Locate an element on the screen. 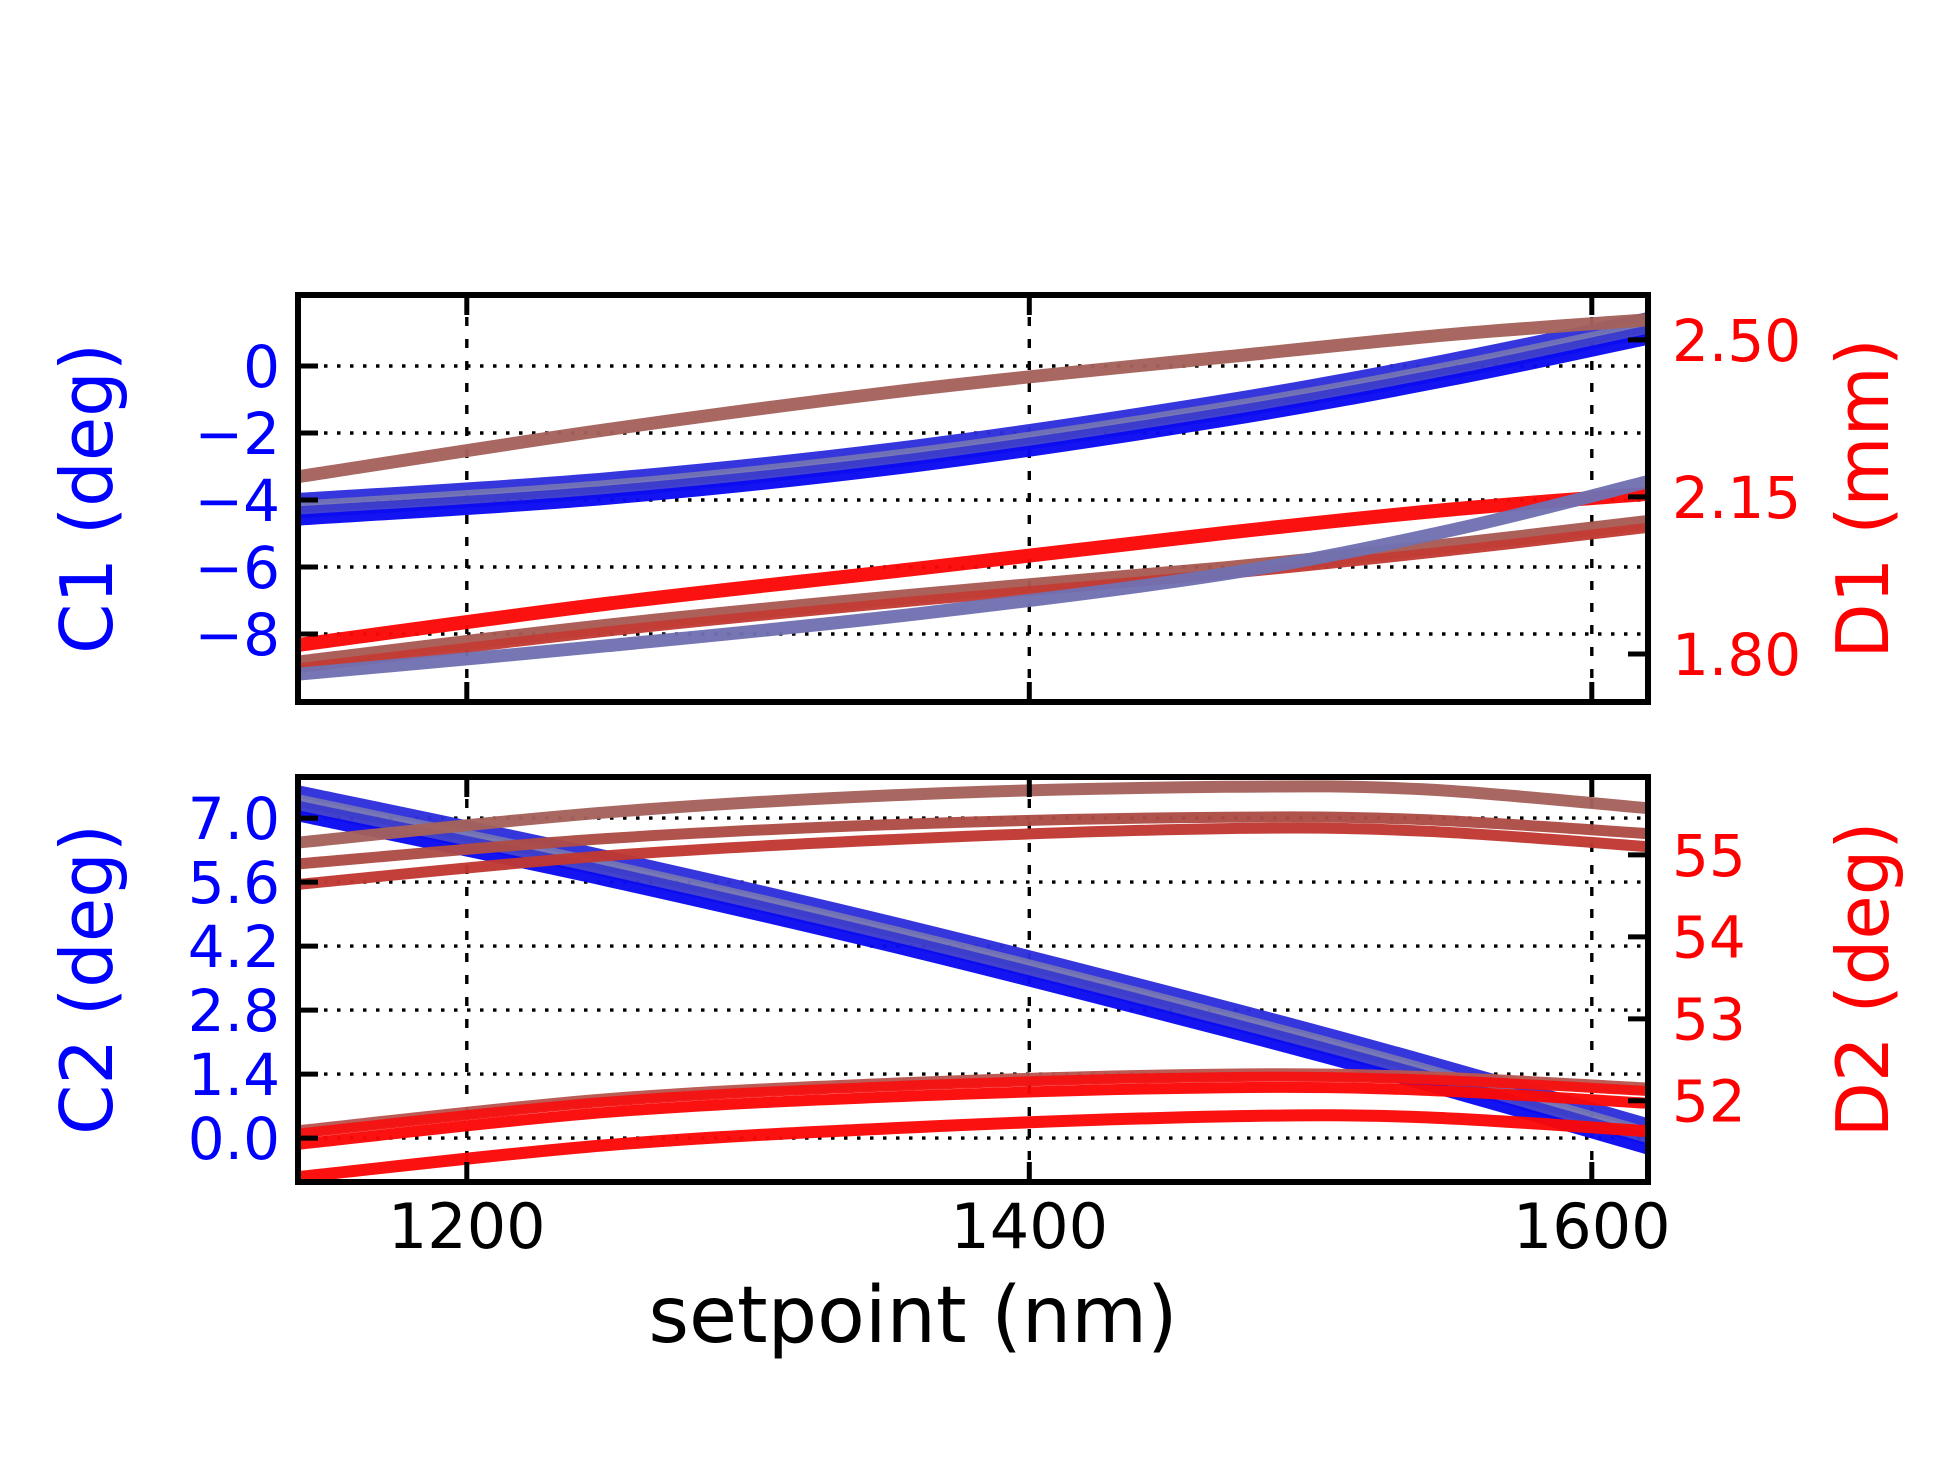 This screenshot has width=1950, height=1484. curve-C1-low-slate is located at coordinates (973, 578).